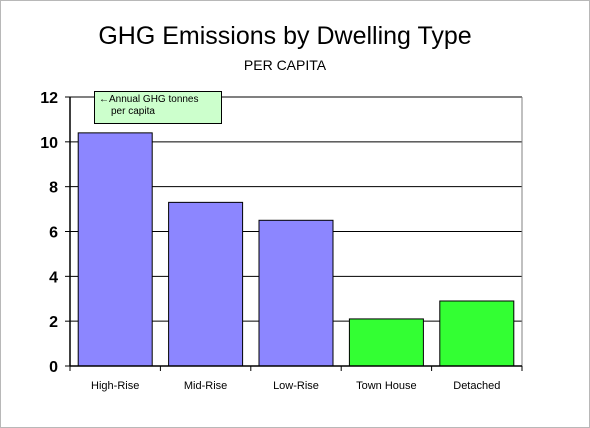  Describe the element at coordinates (285, 36) in the screenshot. I see `chart-title: GHG Emissions by Dwelling Type` at that location.